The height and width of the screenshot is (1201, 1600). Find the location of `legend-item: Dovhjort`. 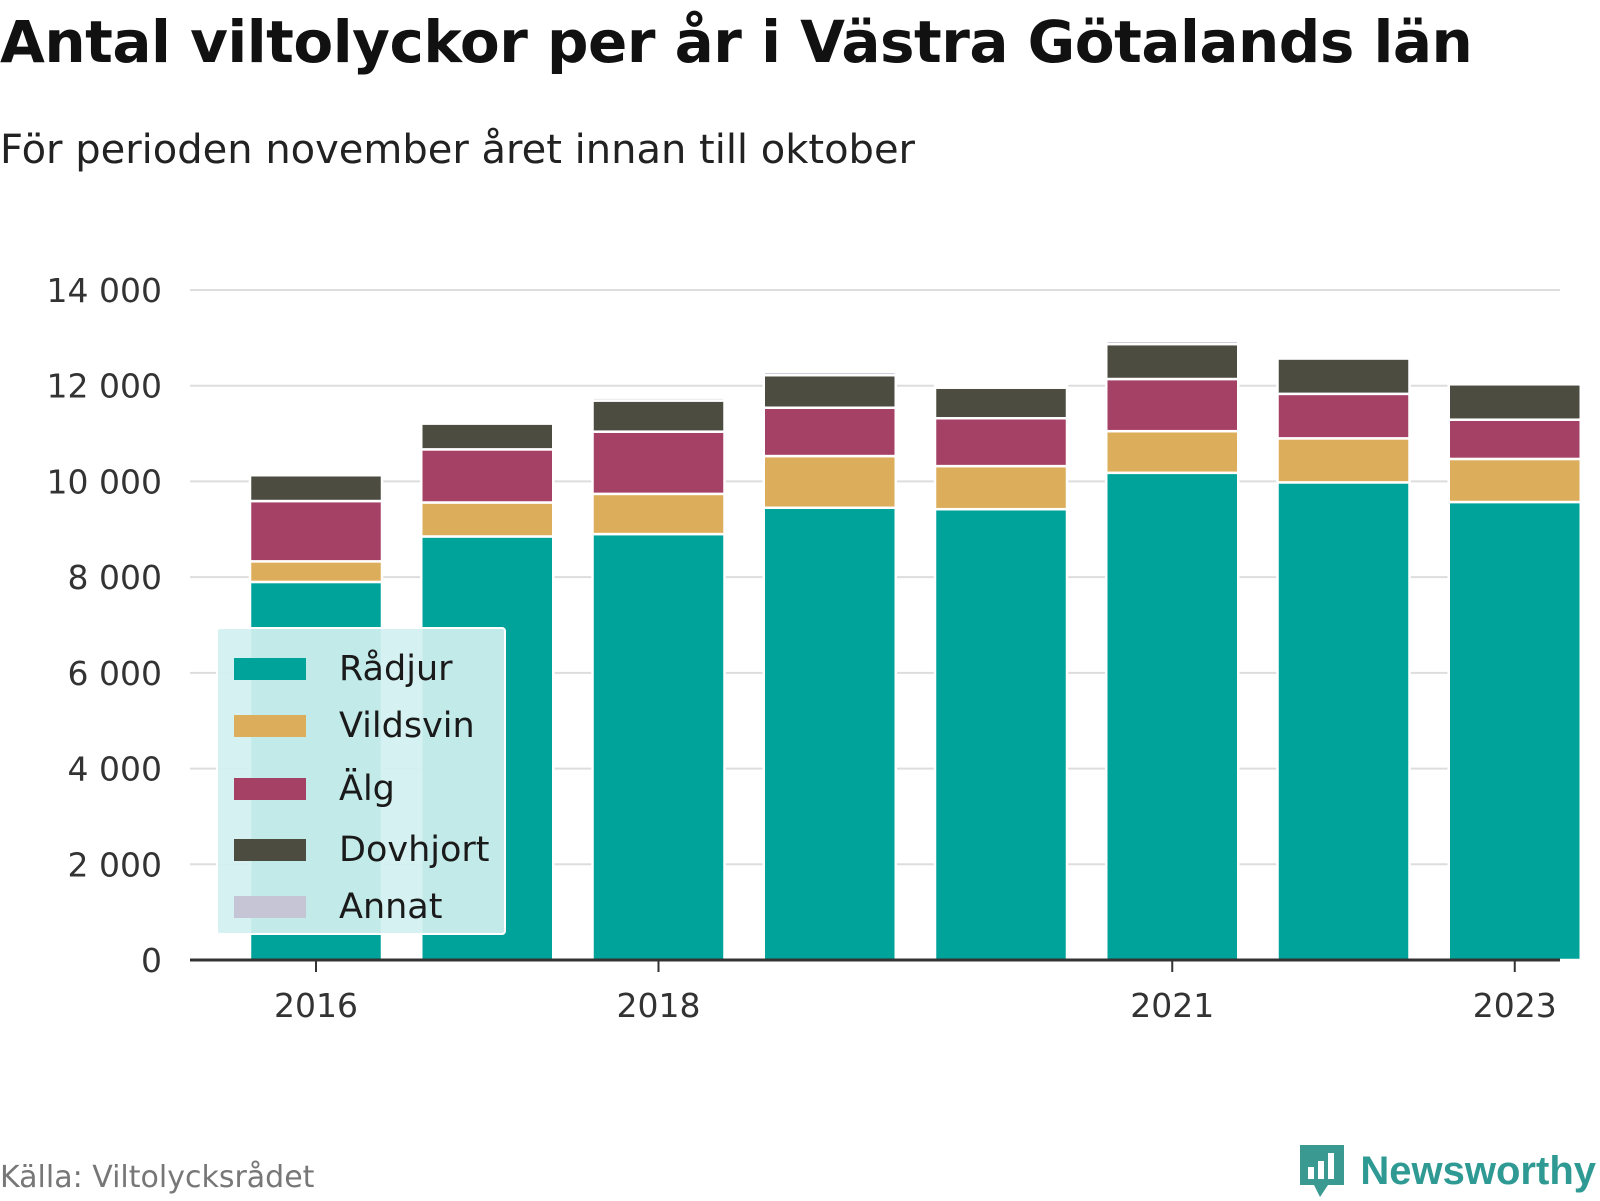

legend-item: Dovhjort is located at coordinates (362, 850).